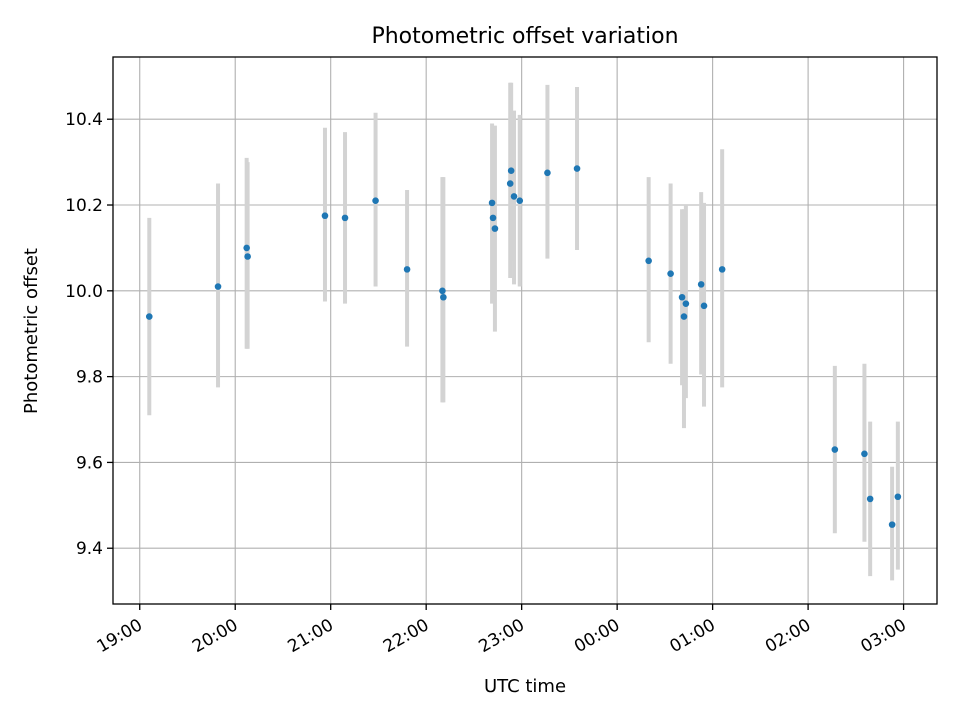 Image resolution: width=960 pixels, height=720 pixels. I want to click on y-tick-label: 10.4, so click(84, 120).